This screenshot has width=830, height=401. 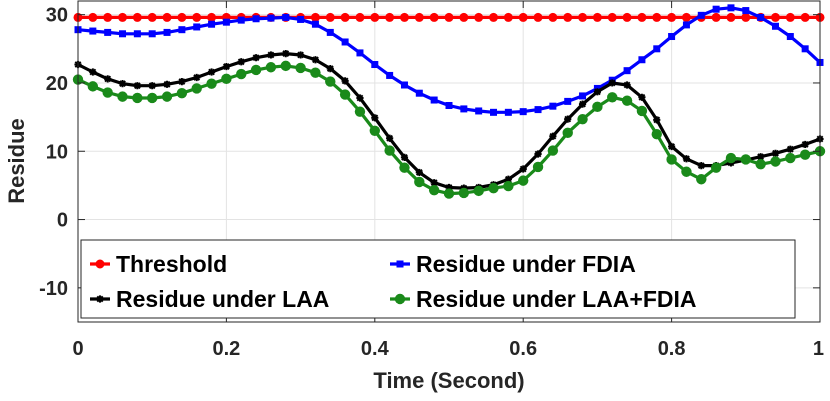 I want to click on x-tick-label: 0.6, so click(x=523, y=349).